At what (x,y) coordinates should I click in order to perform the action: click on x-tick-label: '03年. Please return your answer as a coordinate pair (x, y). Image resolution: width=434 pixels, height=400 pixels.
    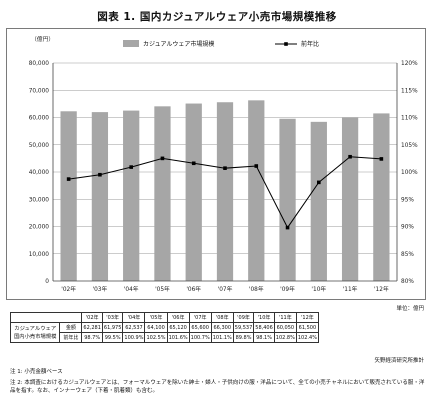
    Looking at the image, I should click on (100, 289).